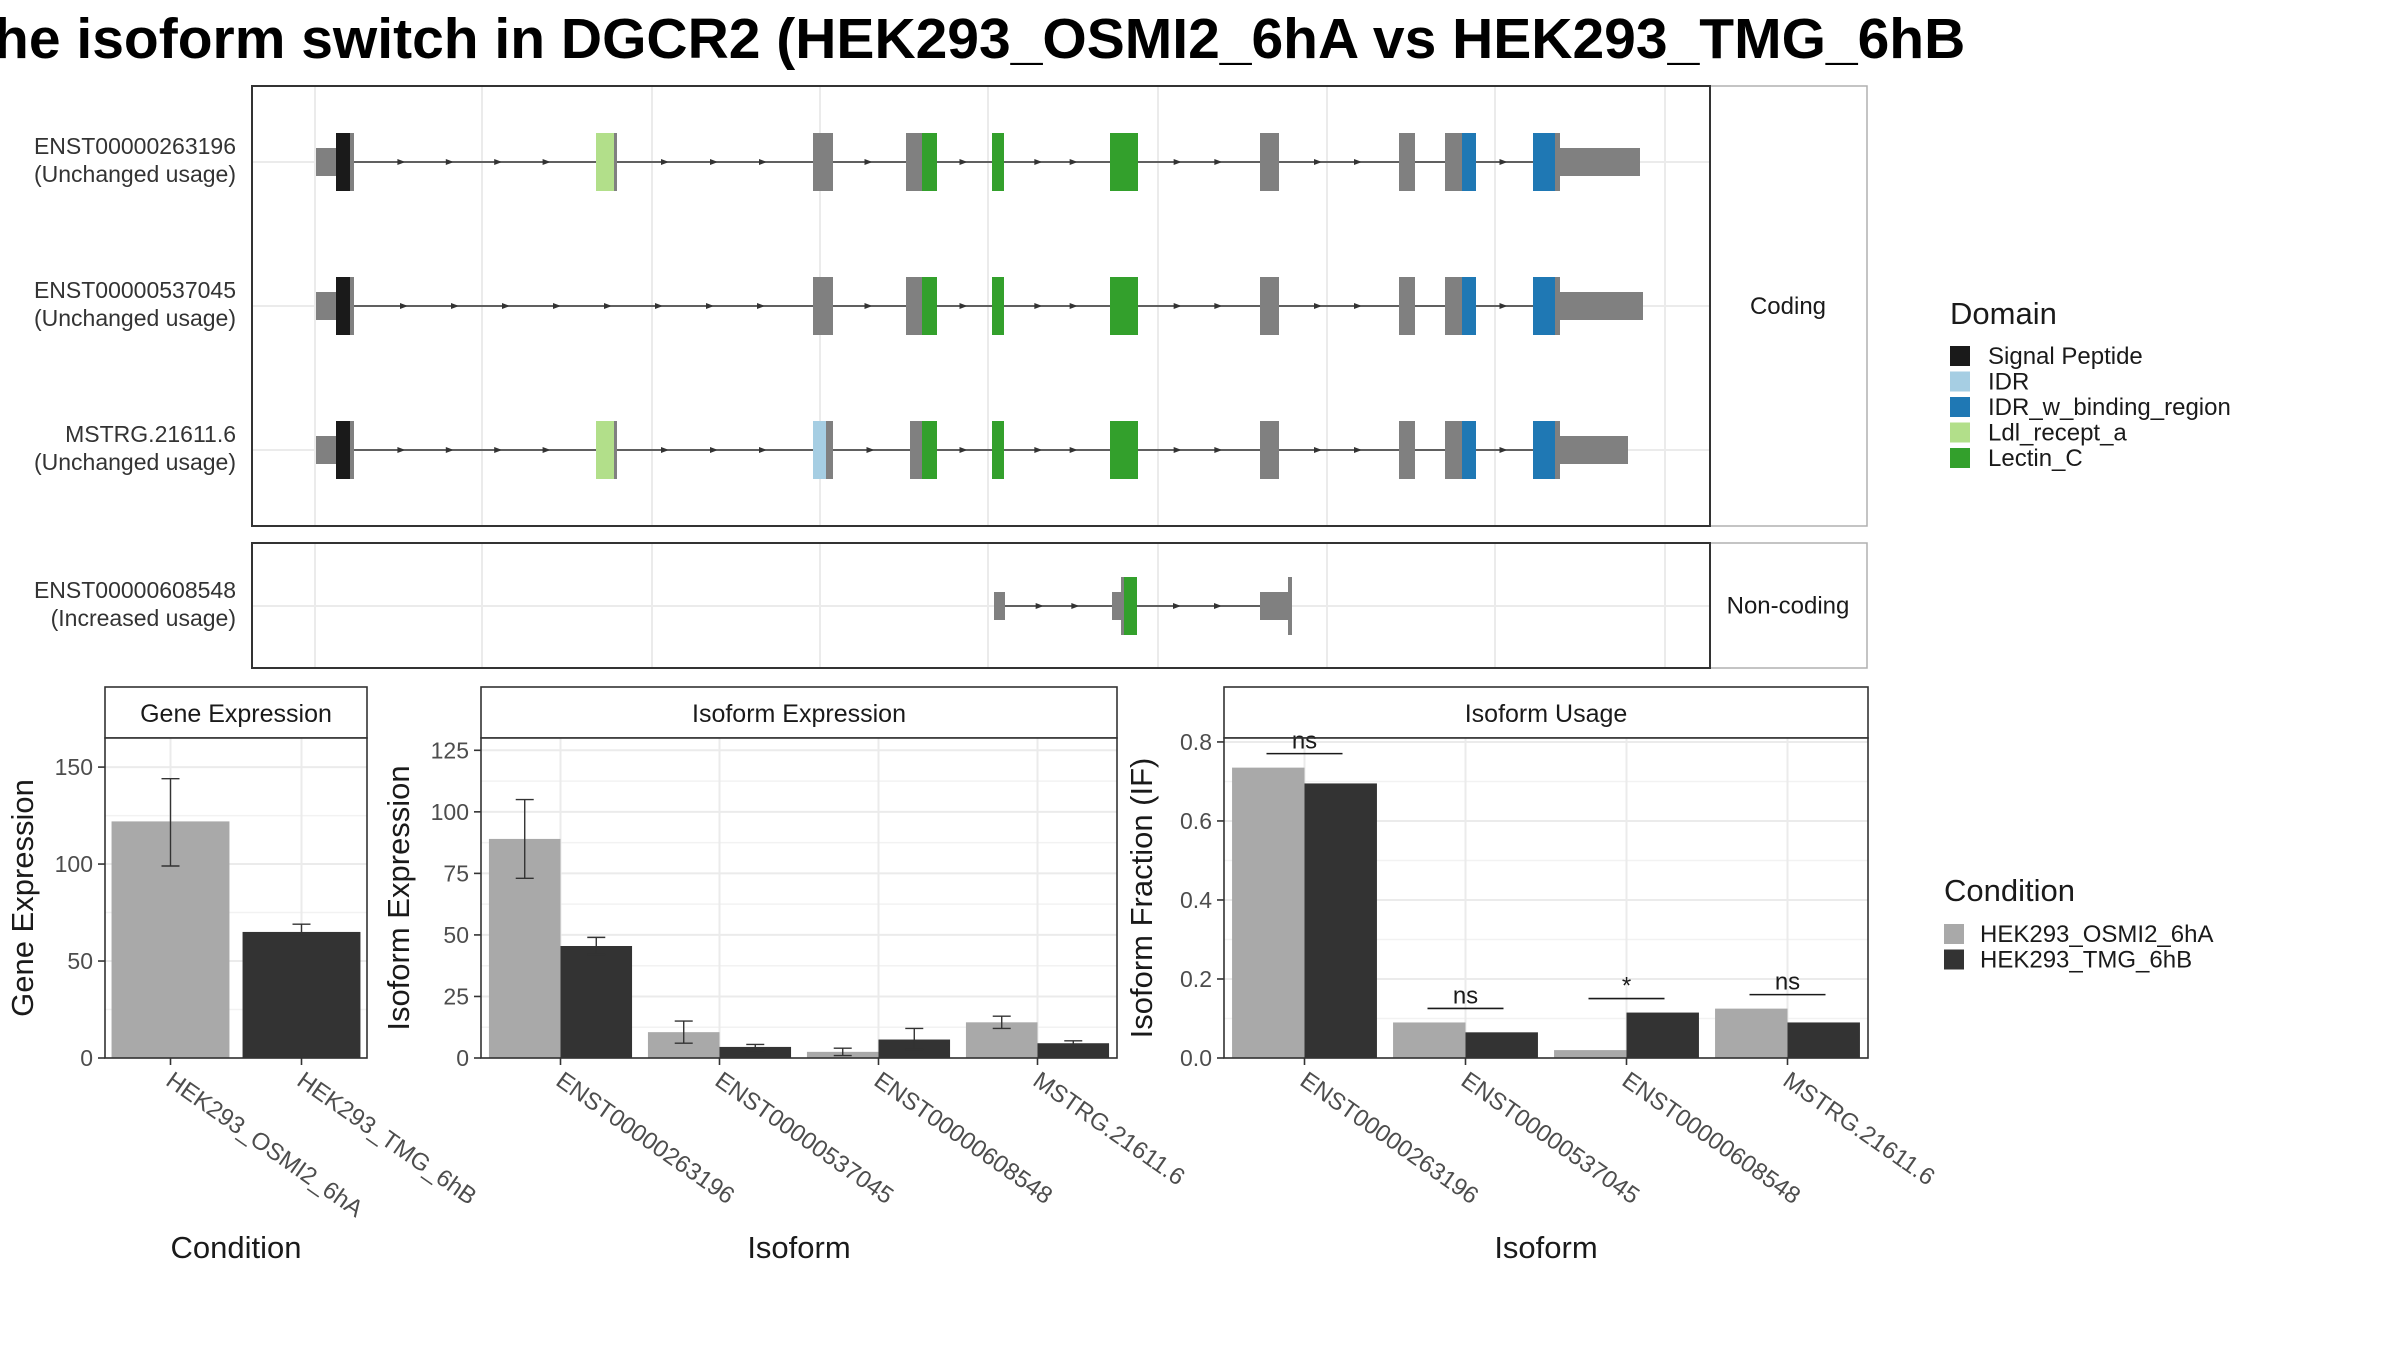 This screenshot has height=1355, width=2400. What do you see at coordinates (2008, 382) in the screenshot?
I see `legend-label: IDR` at bounding box center [2008, 382].